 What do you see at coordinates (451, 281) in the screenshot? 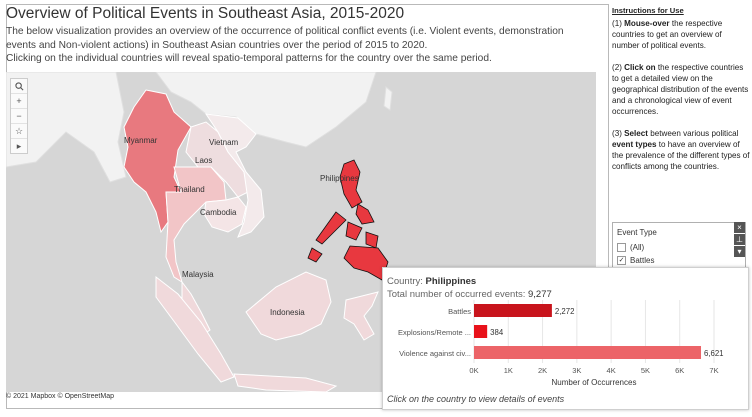
I see `tooltip-country-value: Philippines` at bounding box center [451, 281].